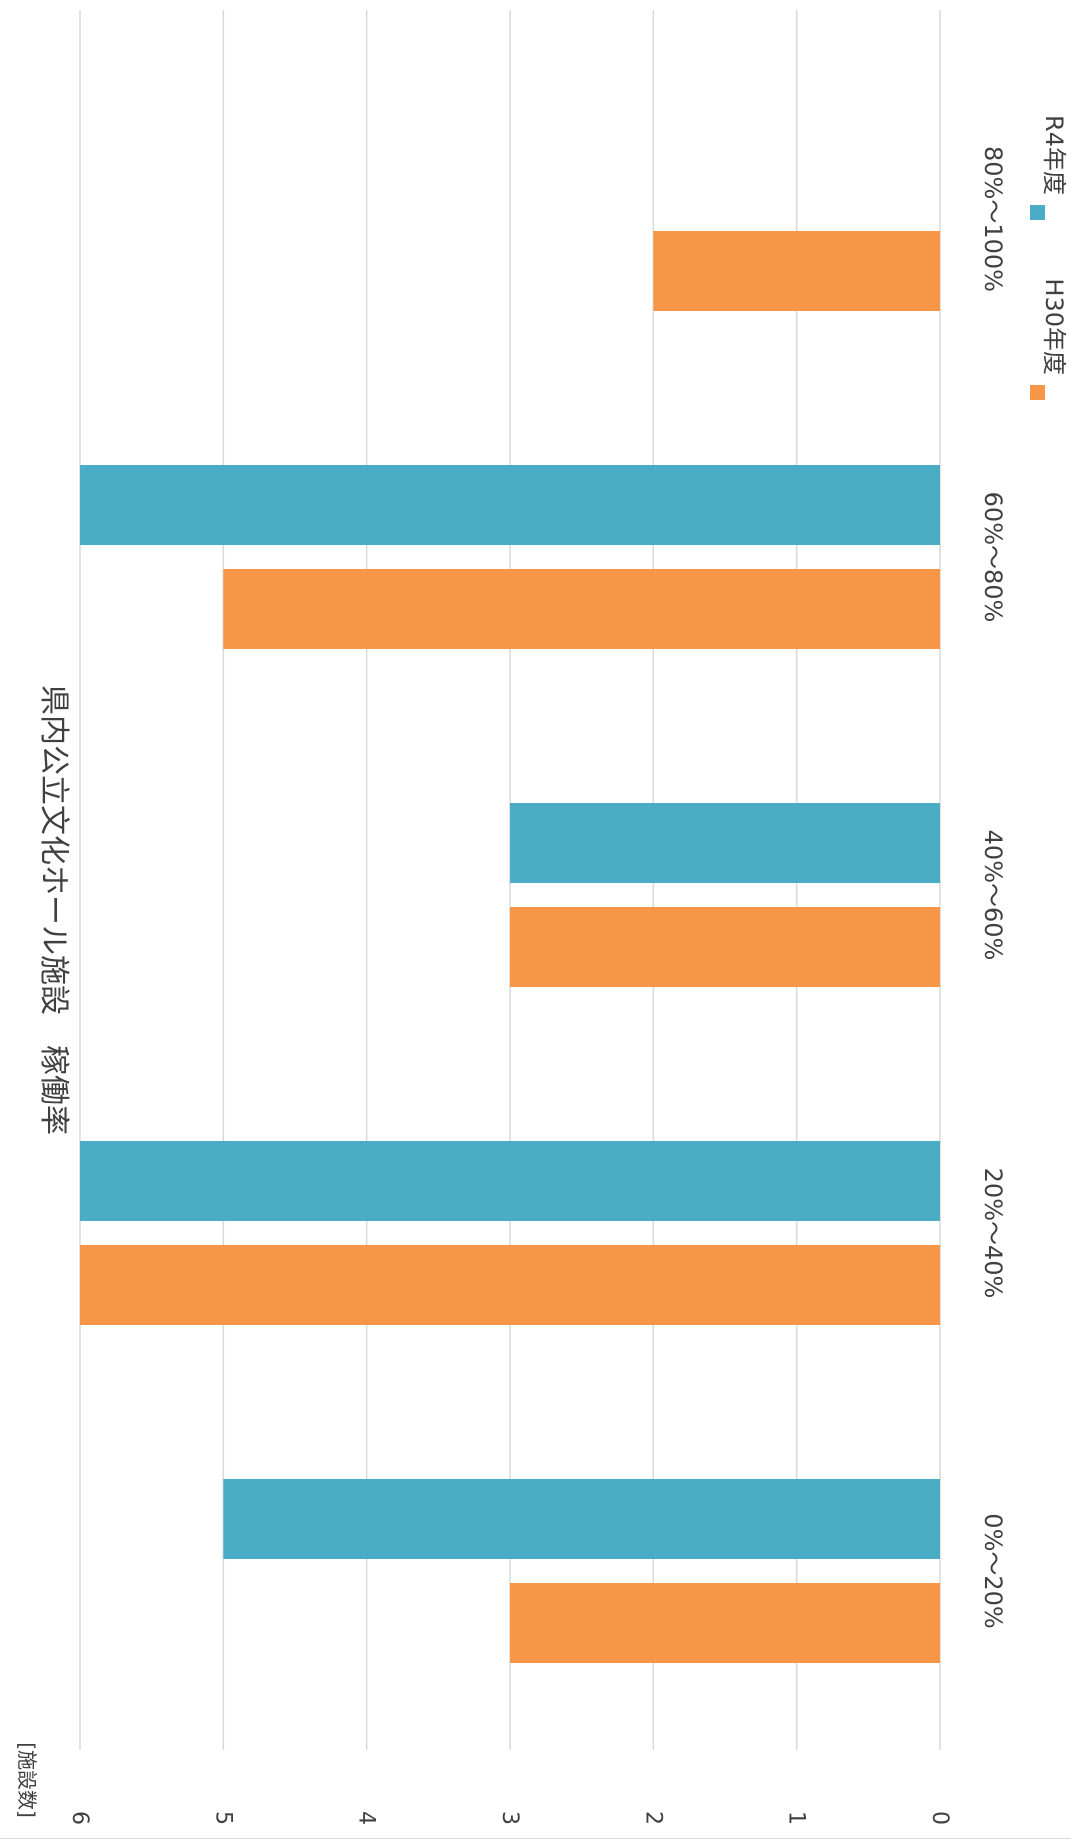  I want to click on value-tick-label: 3, so click(509, 1818).